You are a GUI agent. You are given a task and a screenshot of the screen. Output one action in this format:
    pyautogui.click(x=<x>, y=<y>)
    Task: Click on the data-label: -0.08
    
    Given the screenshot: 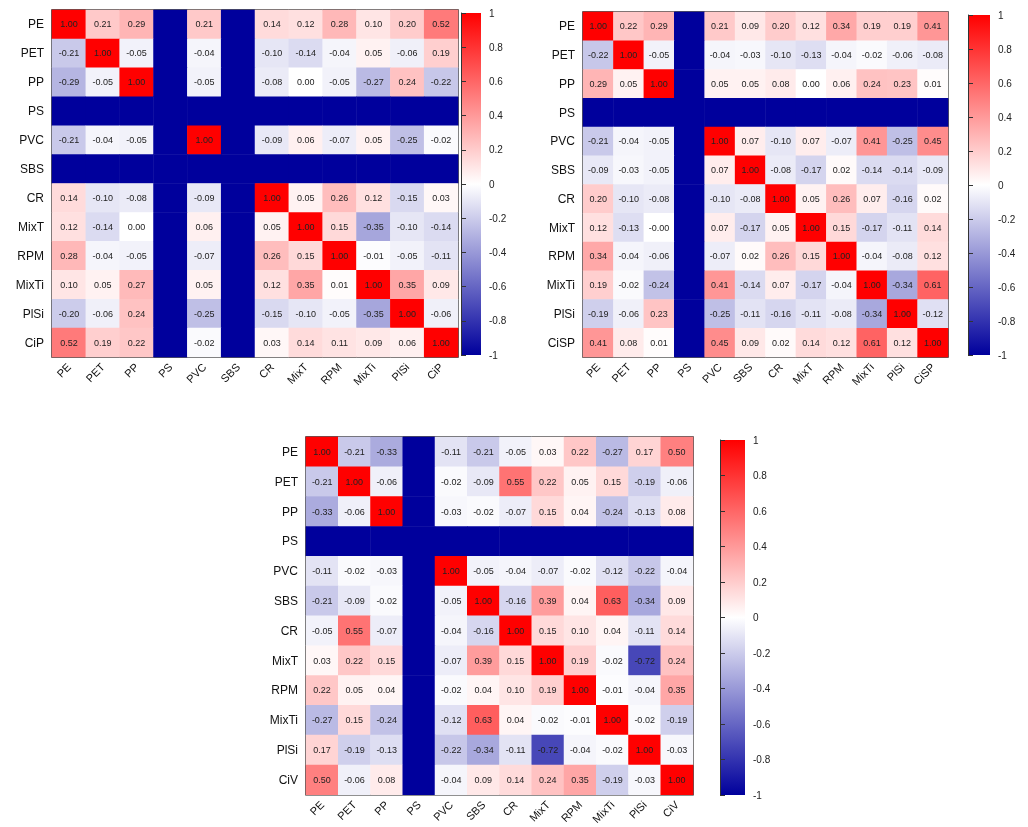 What is the action you would take?
    pyautogui.click(x=841, y=313)
    